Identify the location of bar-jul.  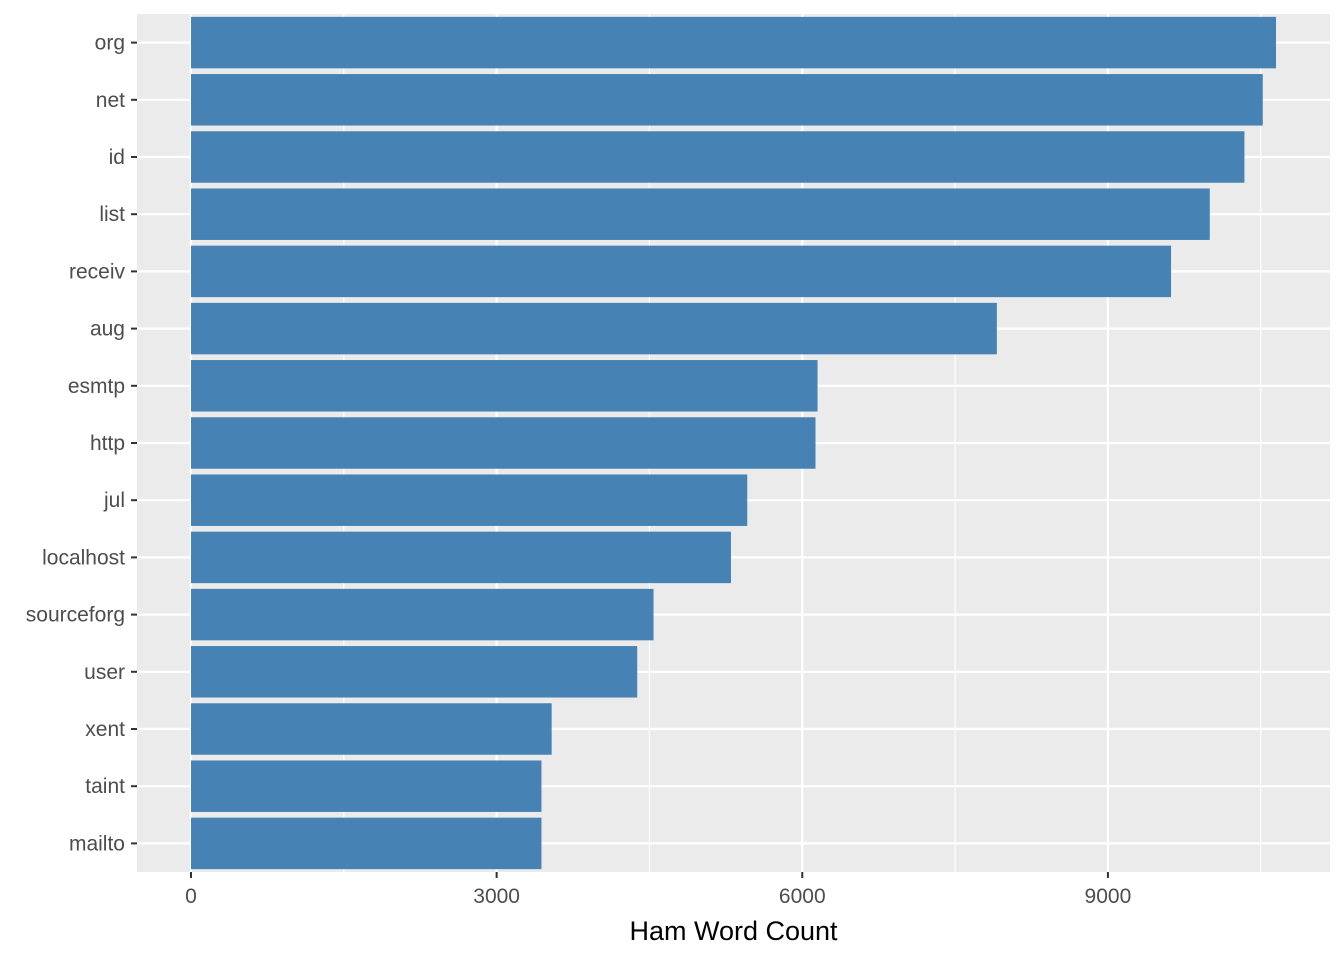
(469, 500).